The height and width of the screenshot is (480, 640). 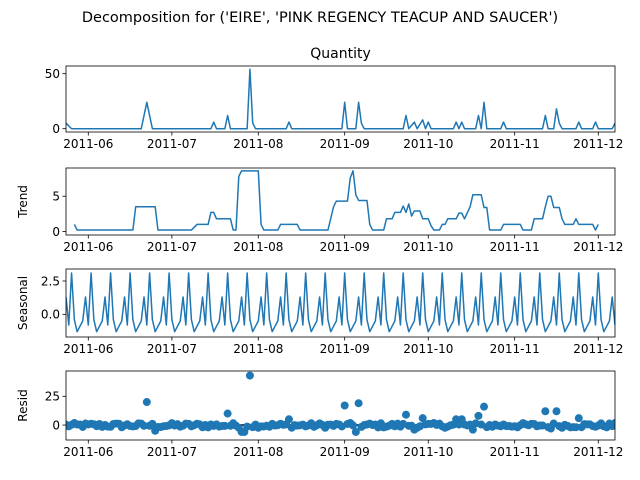 I want to click on panel-title: Quantity, so click(x=340, y=54).